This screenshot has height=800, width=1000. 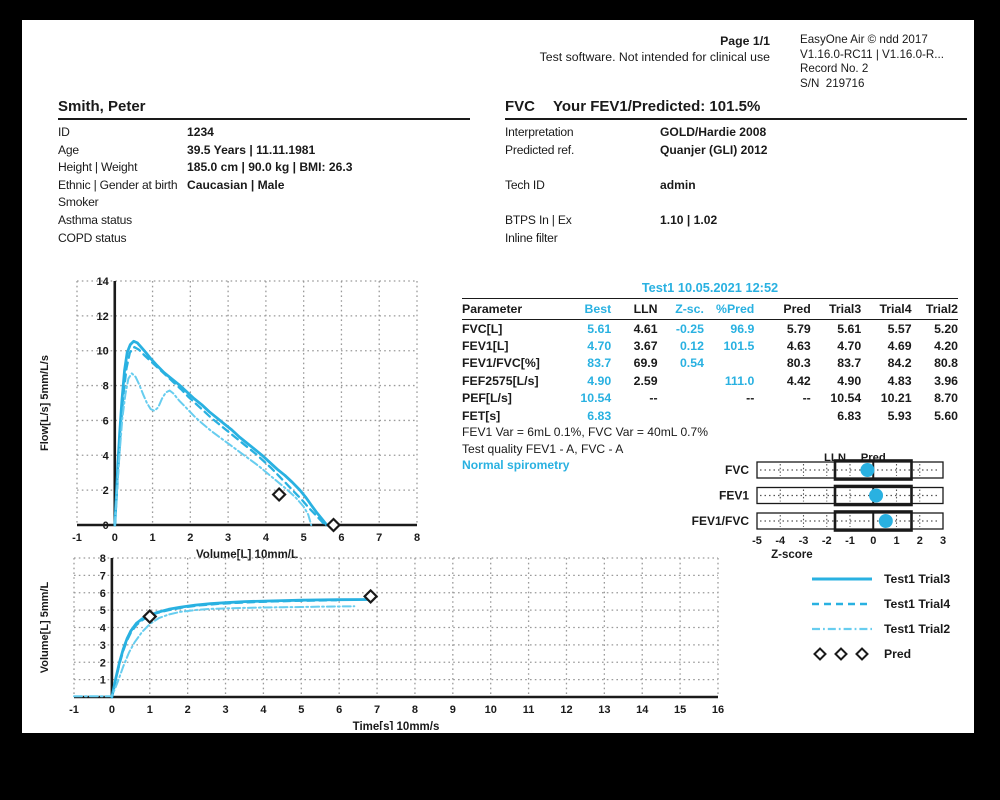 I want to click on table-cell: 84.2, so click(x=899, y=363).